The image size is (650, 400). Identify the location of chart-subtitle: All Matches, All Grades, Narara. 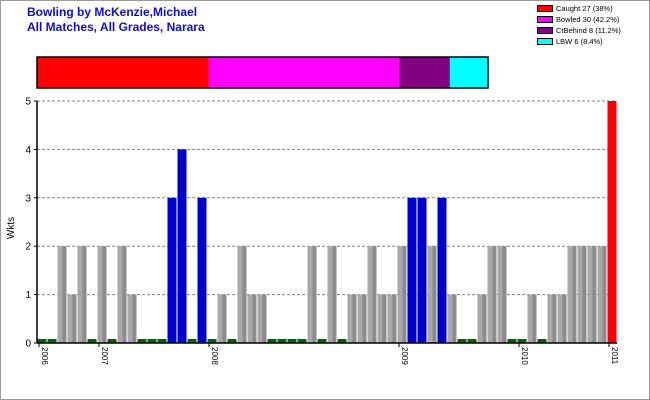
(116, 27).